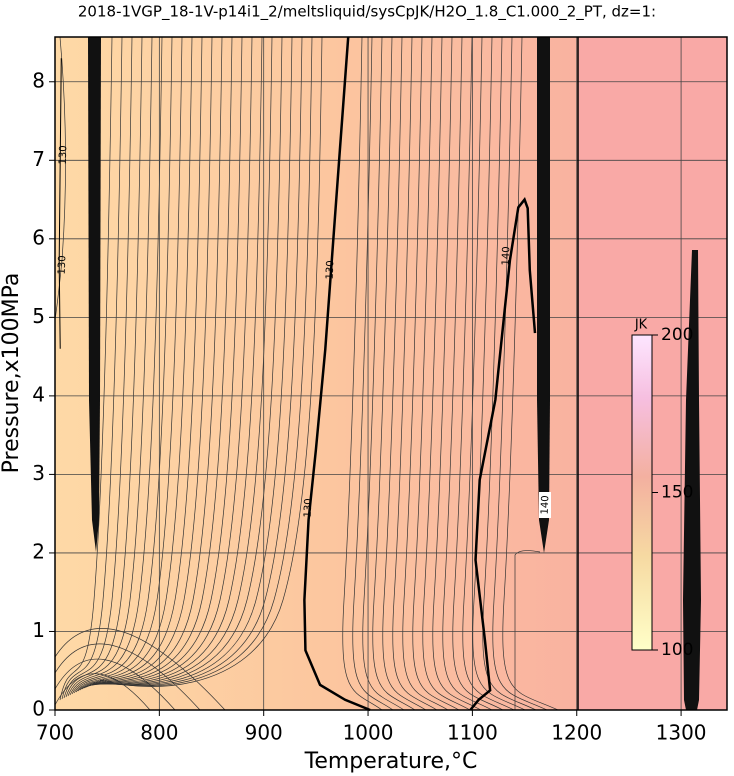 The height and width of the screenshot is (776, 734). What do you see at coordinates (576, 733) in the screenshot?
I see `x-tick-label: 1200` at bounding box center [576, 733].